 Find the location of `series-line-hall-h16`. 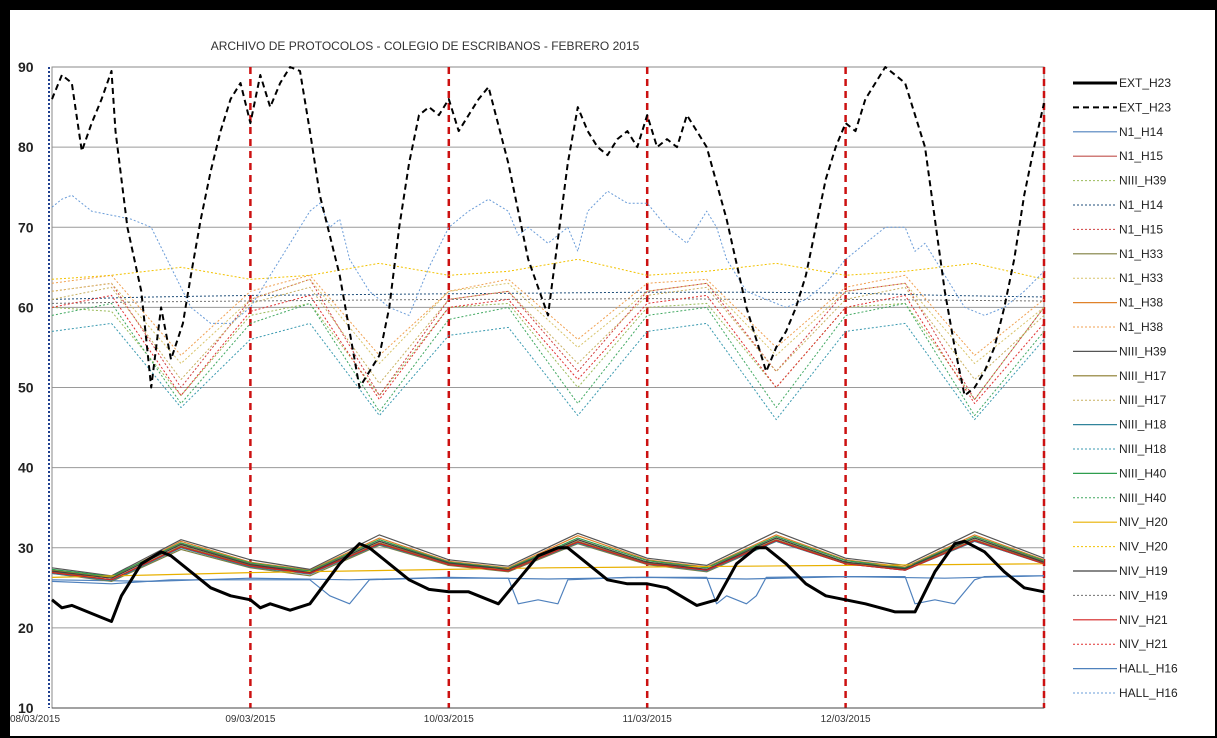

series-line-hall-h16 is located at coordinates (547, 590).